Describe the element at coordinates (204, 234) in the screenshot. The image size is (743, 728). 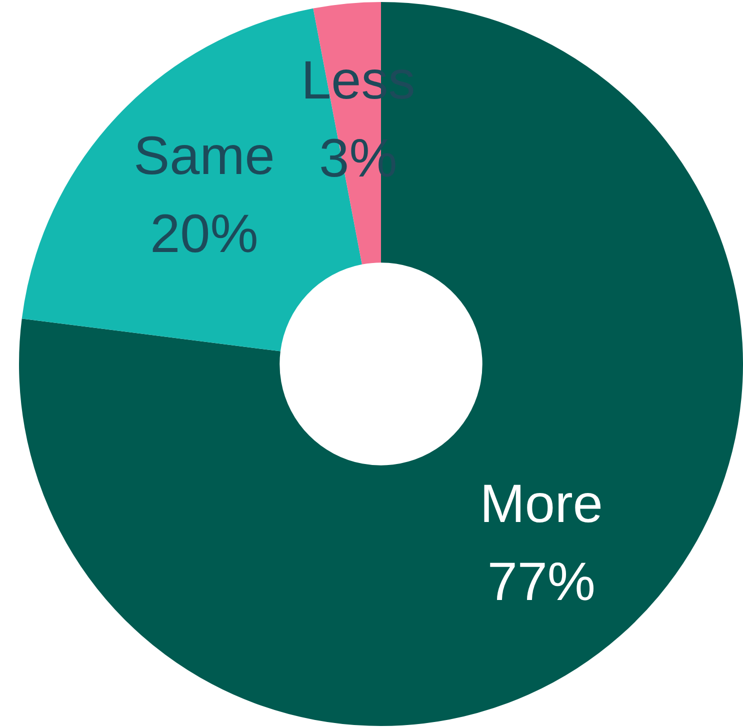
I see `data-label: 20%` at that location.